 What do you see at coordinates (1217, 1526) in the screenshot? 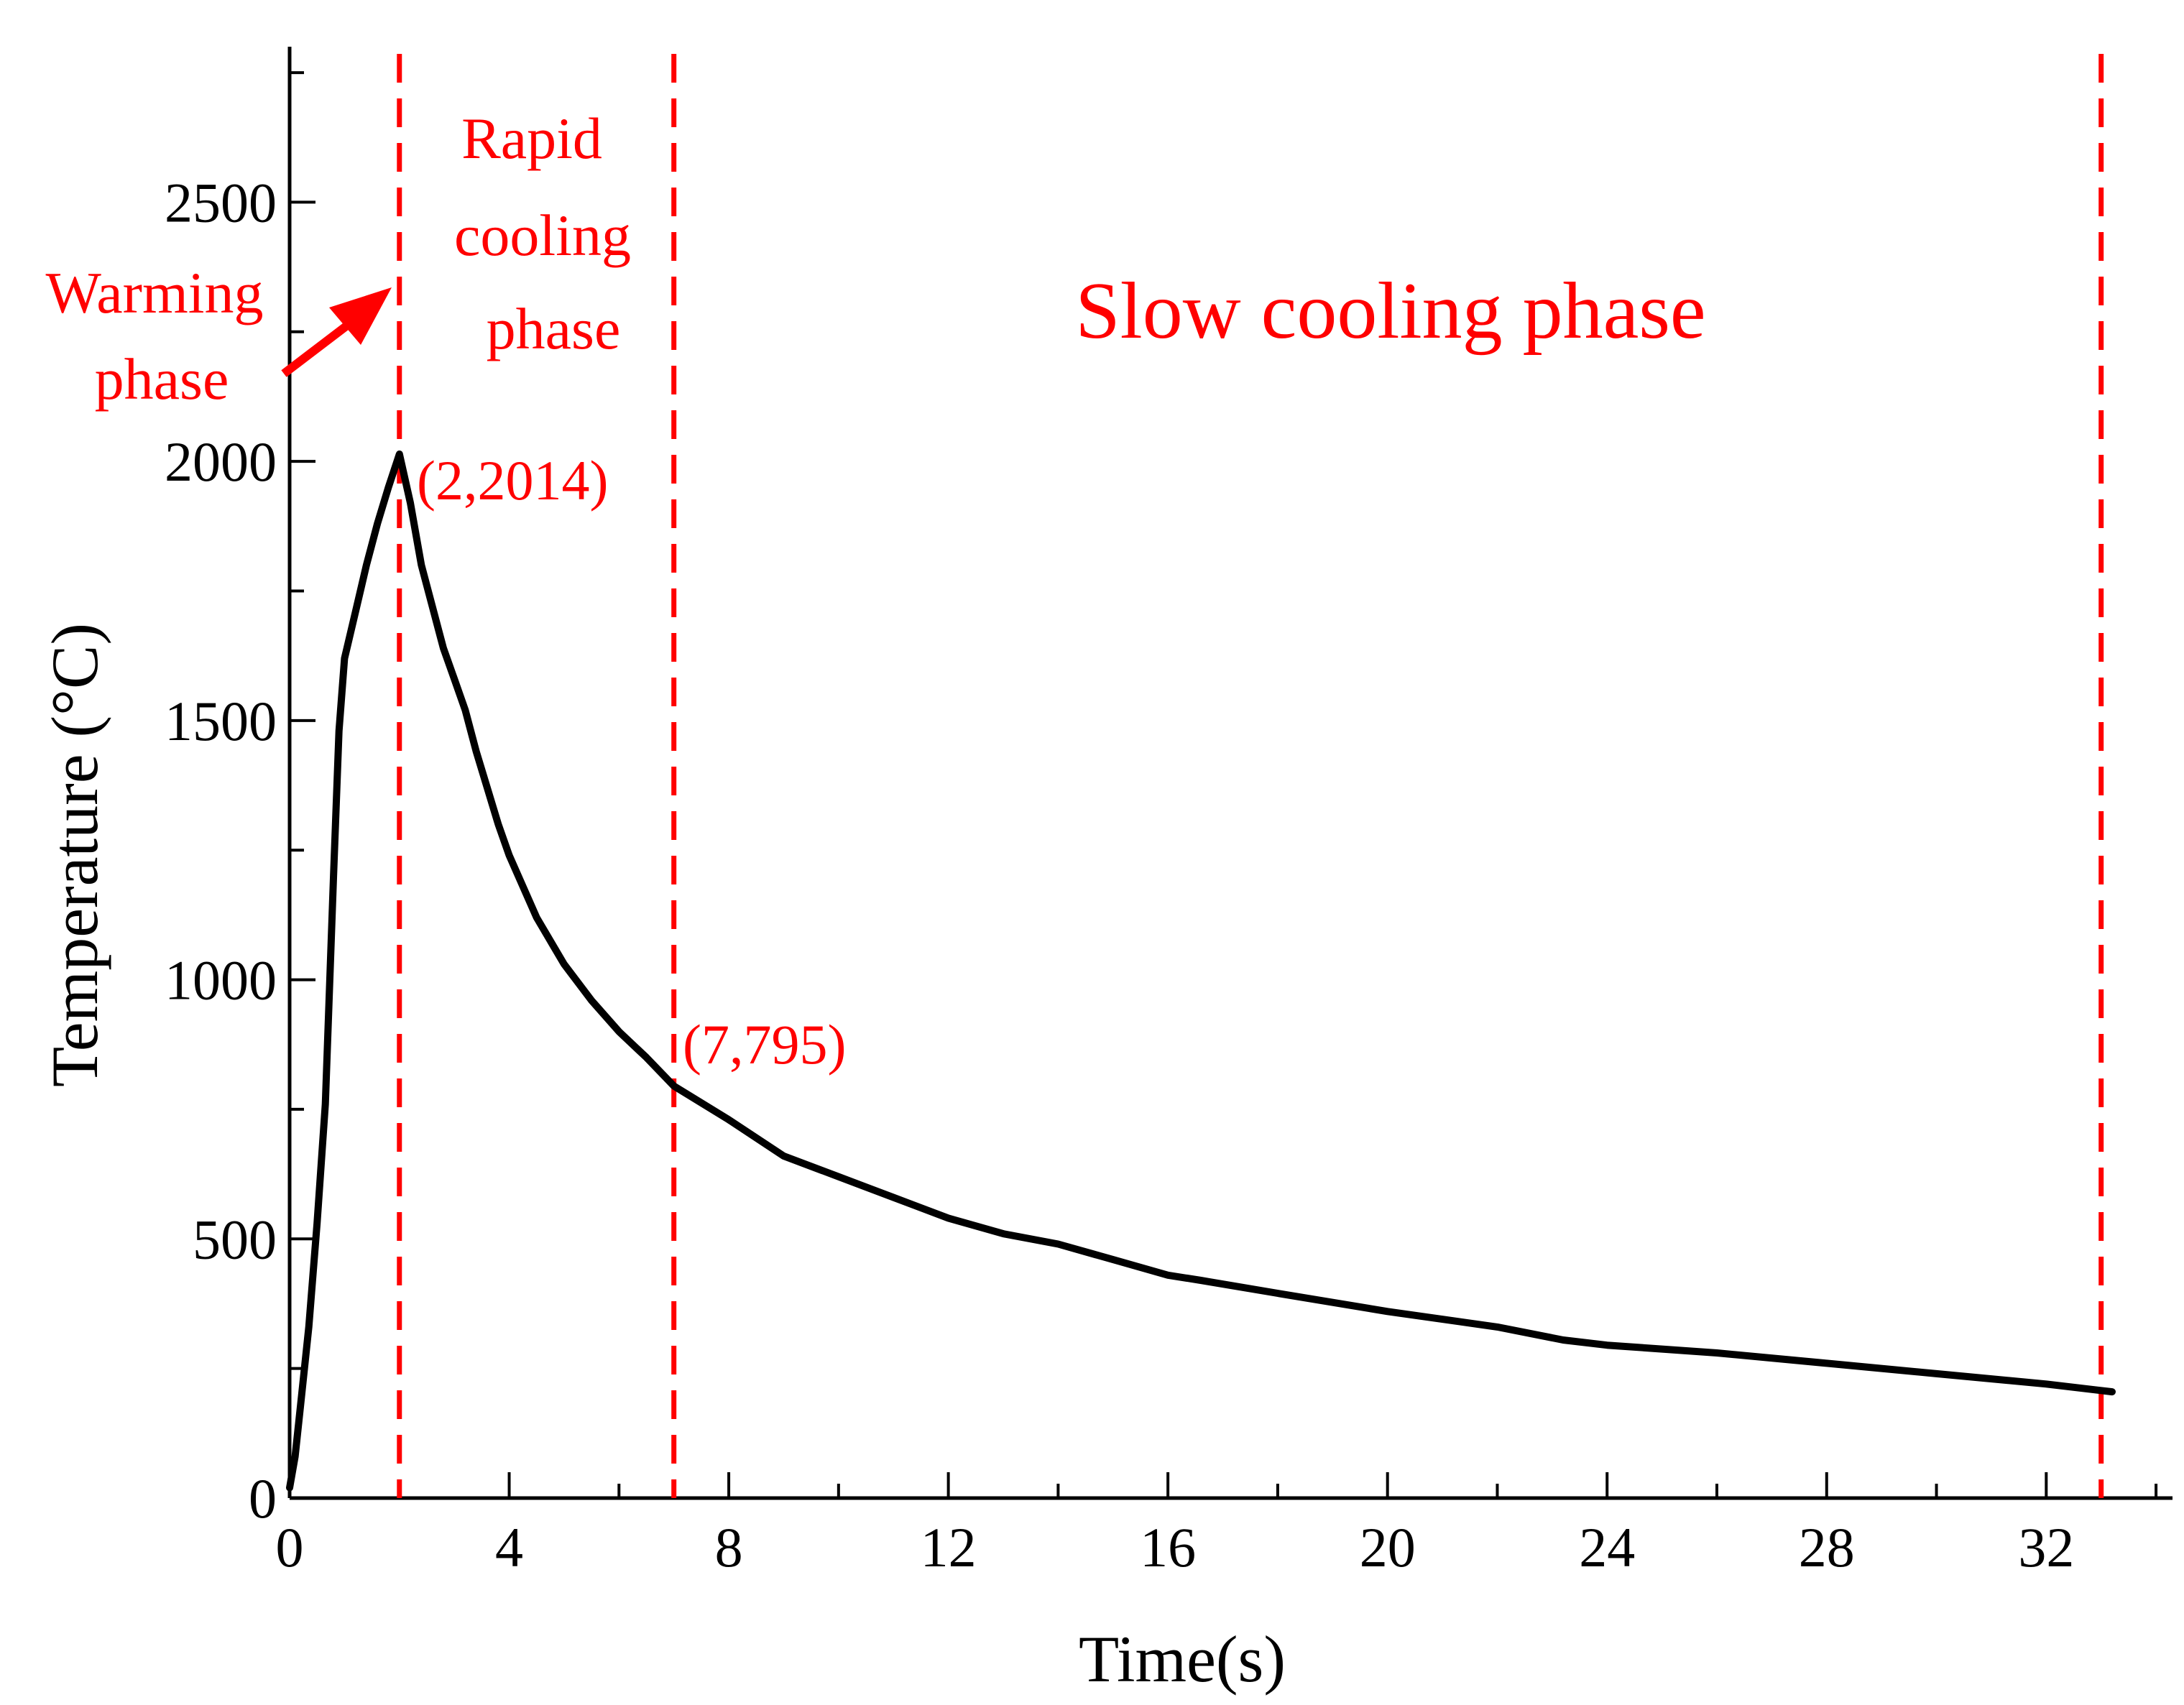
I see `x-ticks: 0 4 8 12 16 20 24 28 32` at bounding box center [1217, 1526].